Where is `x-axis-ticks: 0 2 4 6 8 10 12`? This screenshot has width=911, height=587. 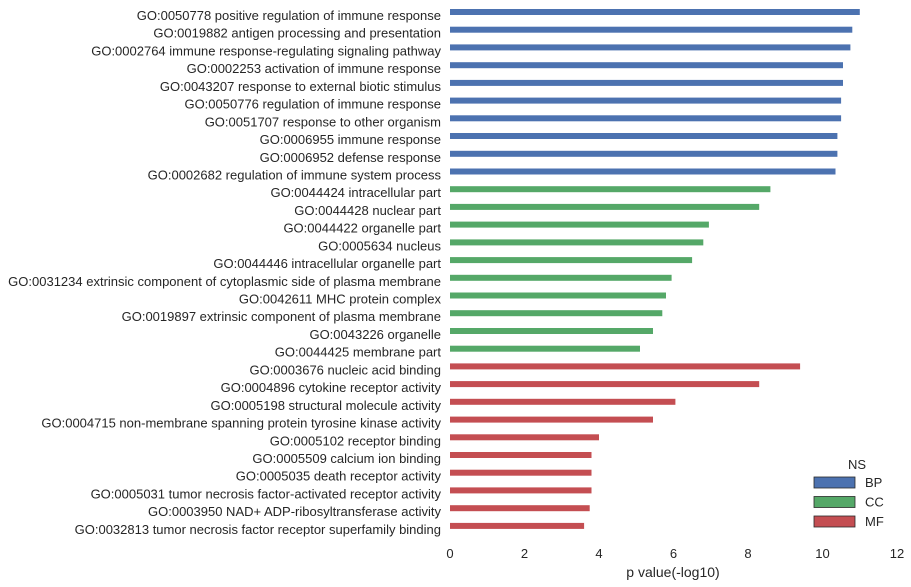
x-axis-ticks: 0 2 4 6 8 10 12 is located at coordinates (675, 553).